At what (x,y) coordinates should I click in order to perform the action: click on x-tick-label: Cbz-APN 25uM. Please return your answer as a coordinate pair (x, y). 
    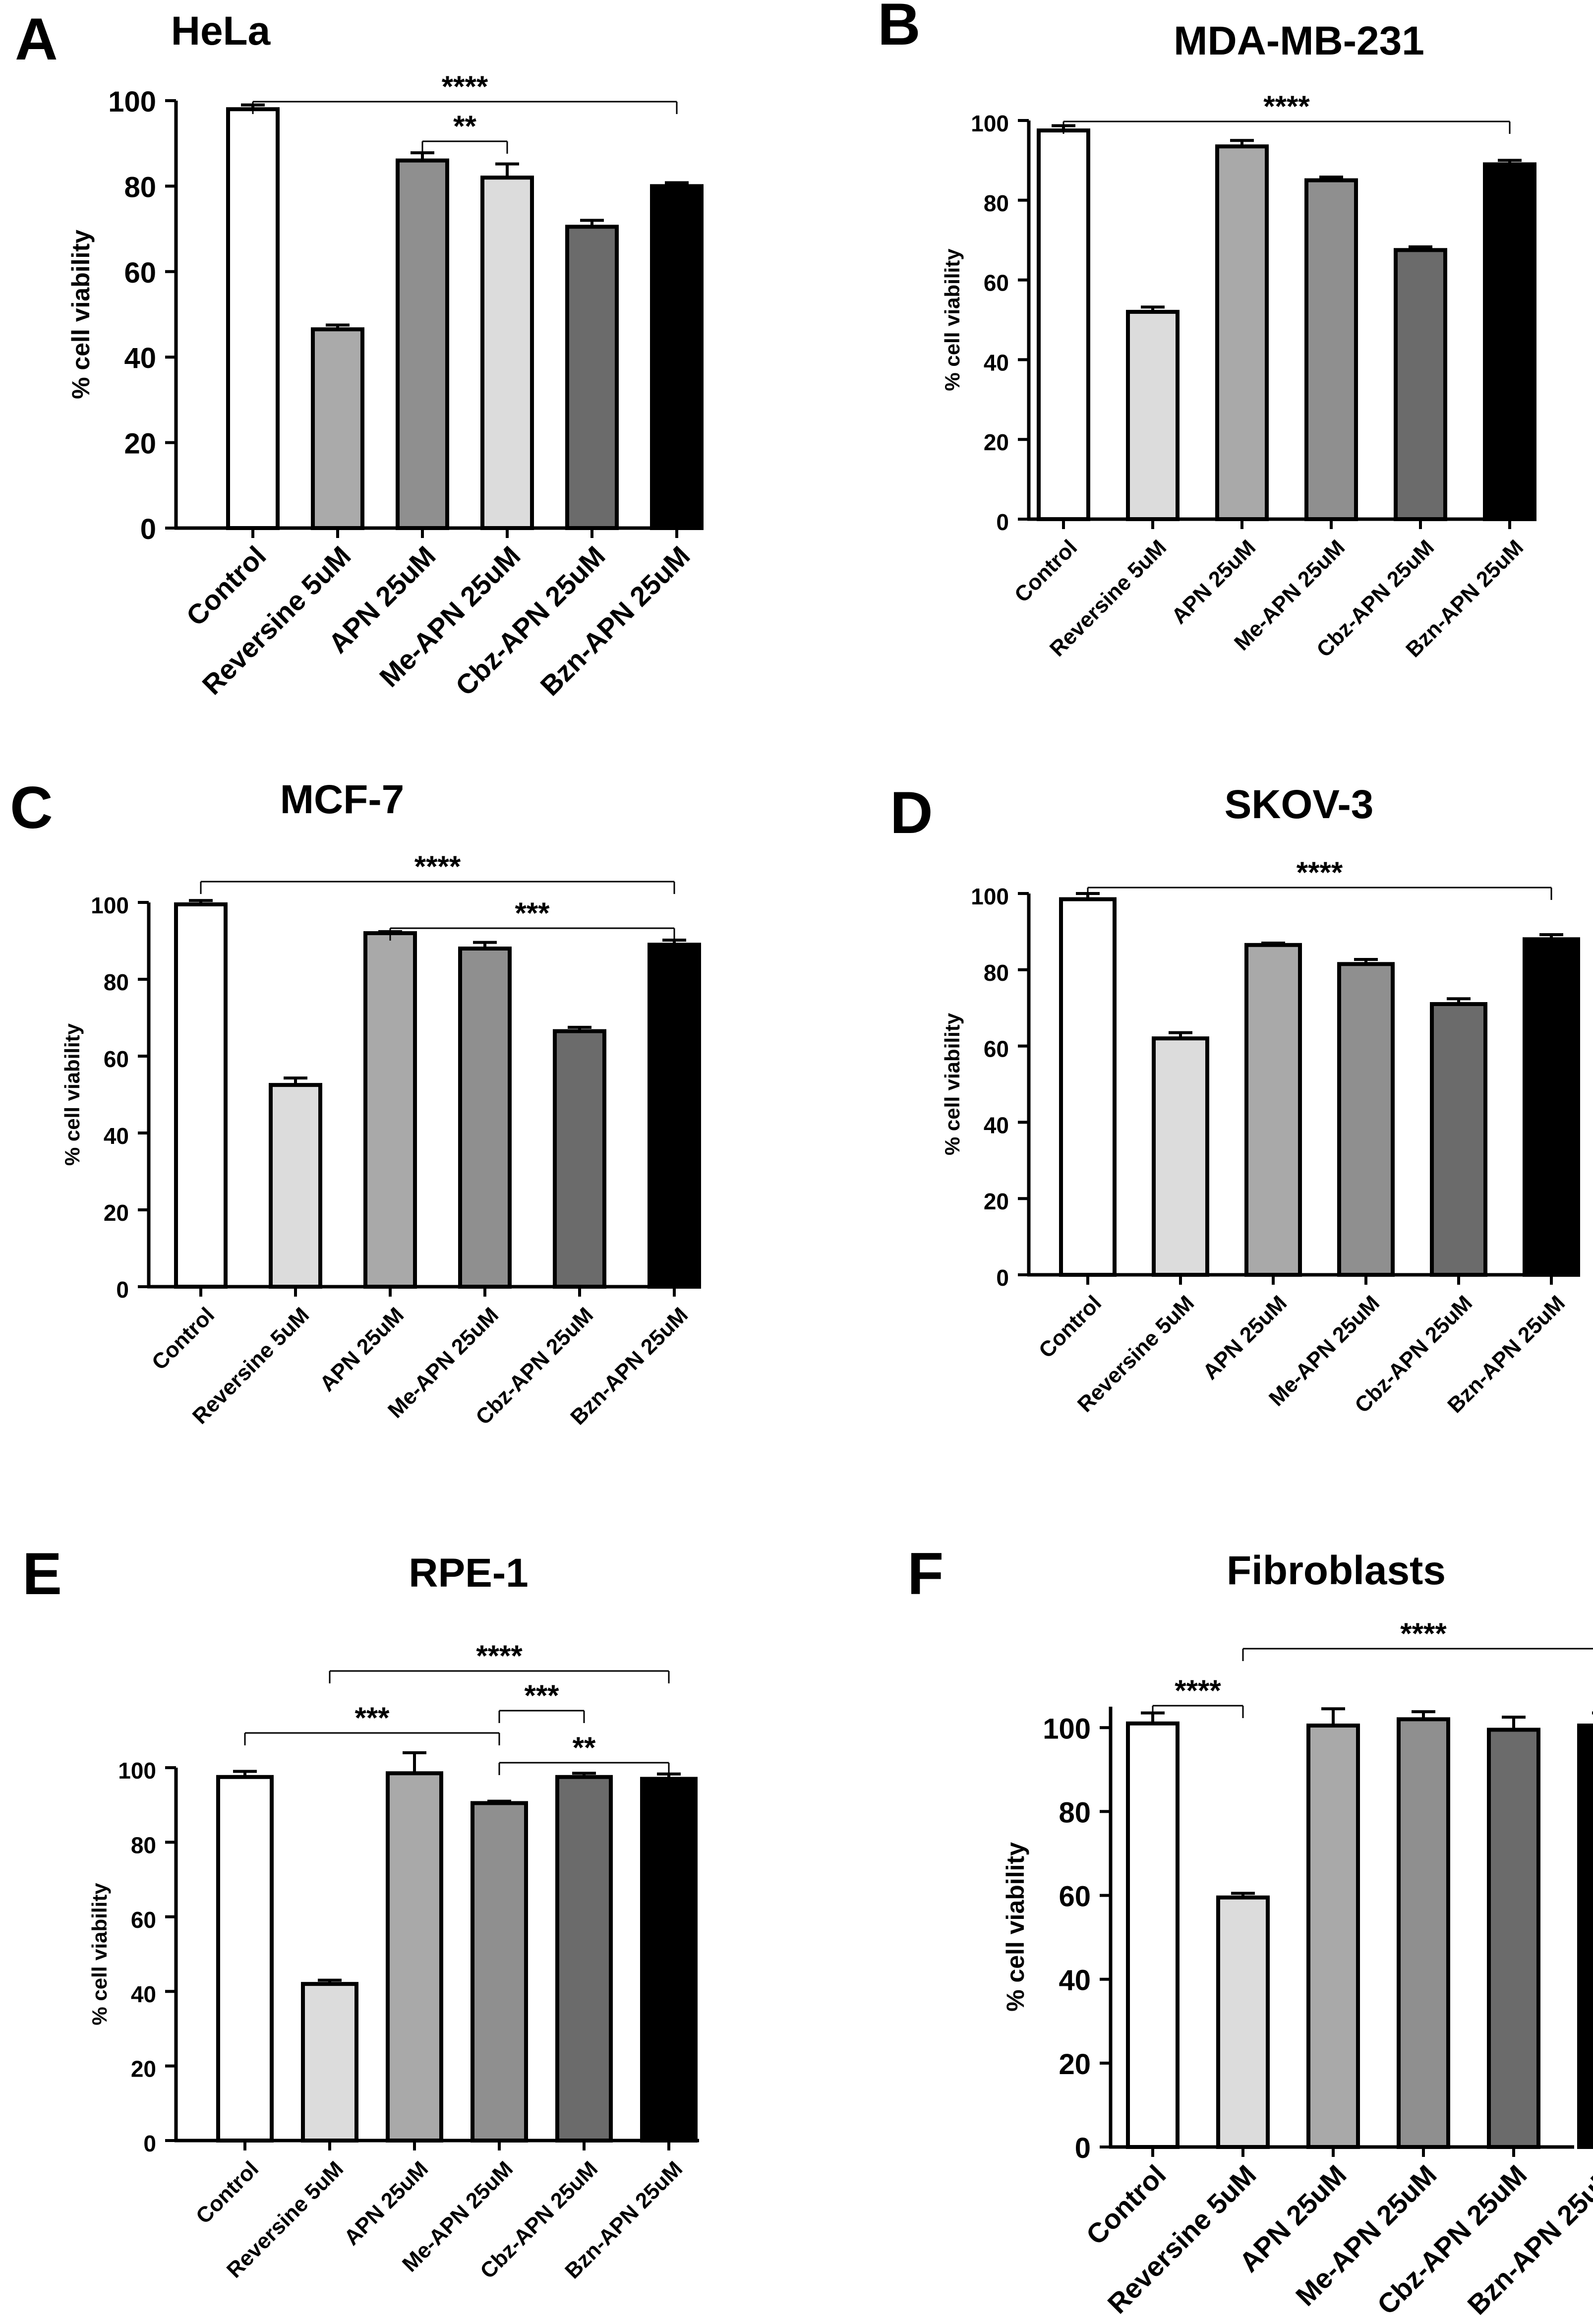
    Looking at the image, I should click on (1452, 2240).